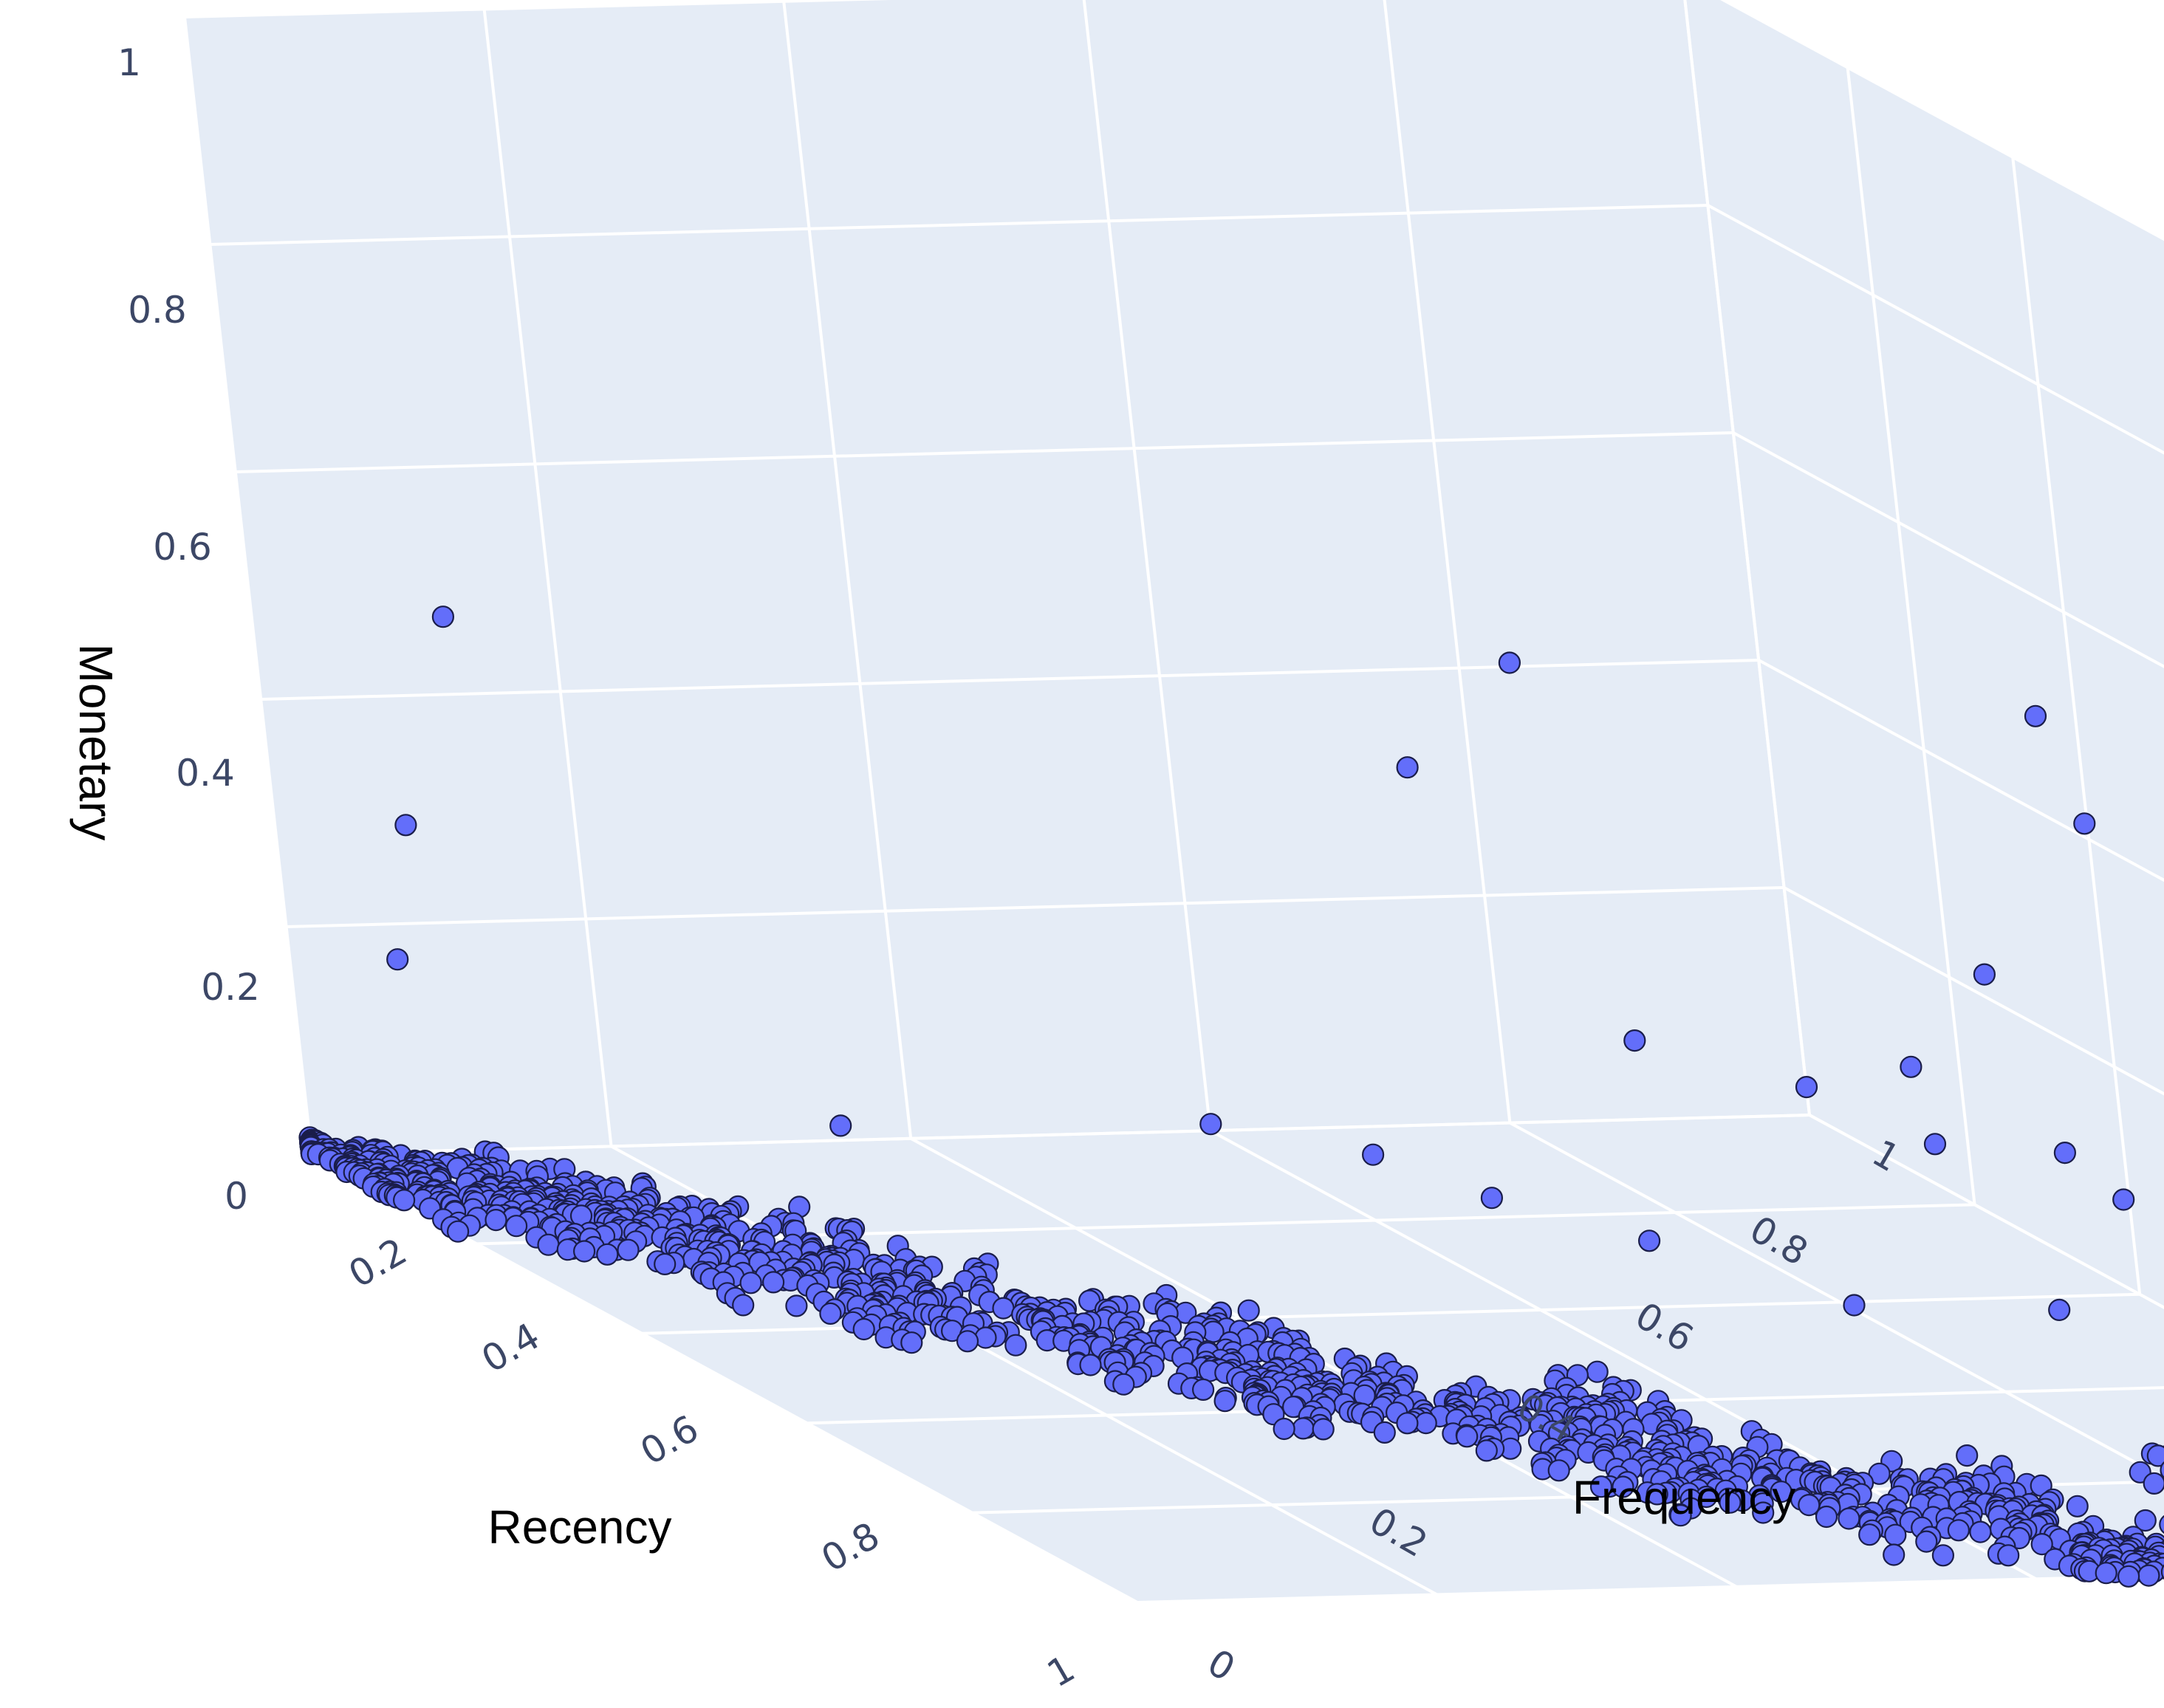 This screenshot has width=2164, height=1708. Describe the element at coordinates (129, 62) in the screenshot. I see `z-tick-1: 1` at that location.